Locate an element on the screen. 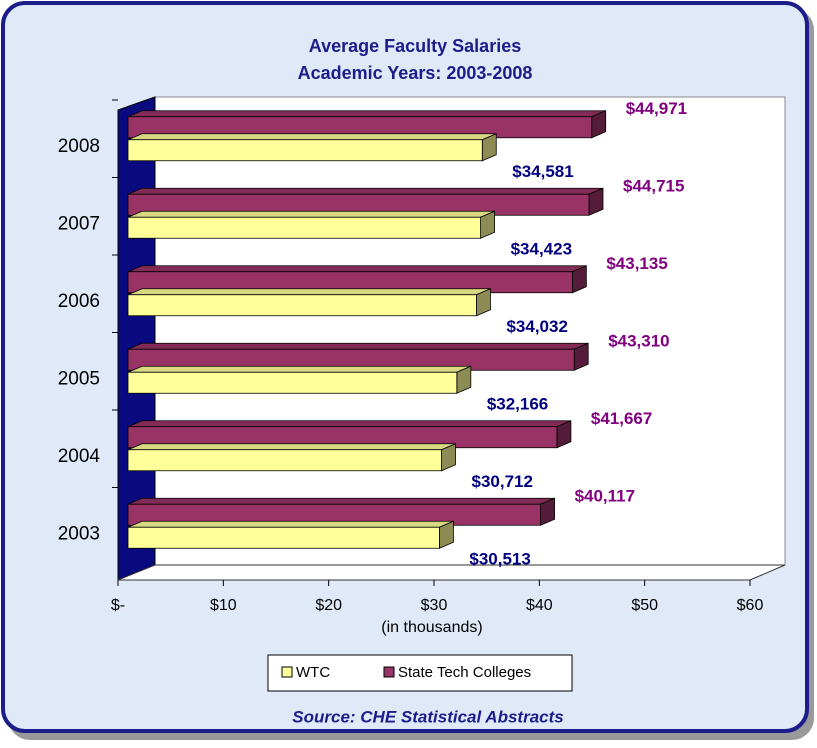  x-tick-label: $60 is located at coordinates (750, 605).